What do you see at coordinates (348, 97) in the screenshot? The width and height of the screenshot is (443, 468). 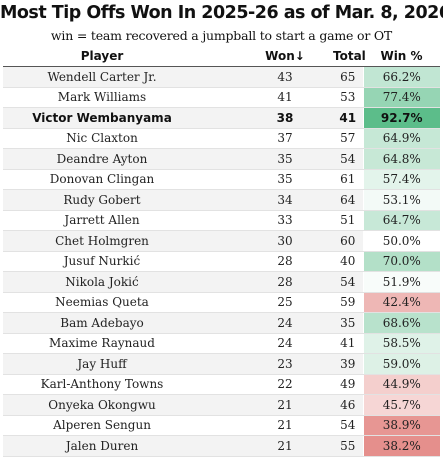 I see `total-cell: 53` at bounding box center [348, 97].